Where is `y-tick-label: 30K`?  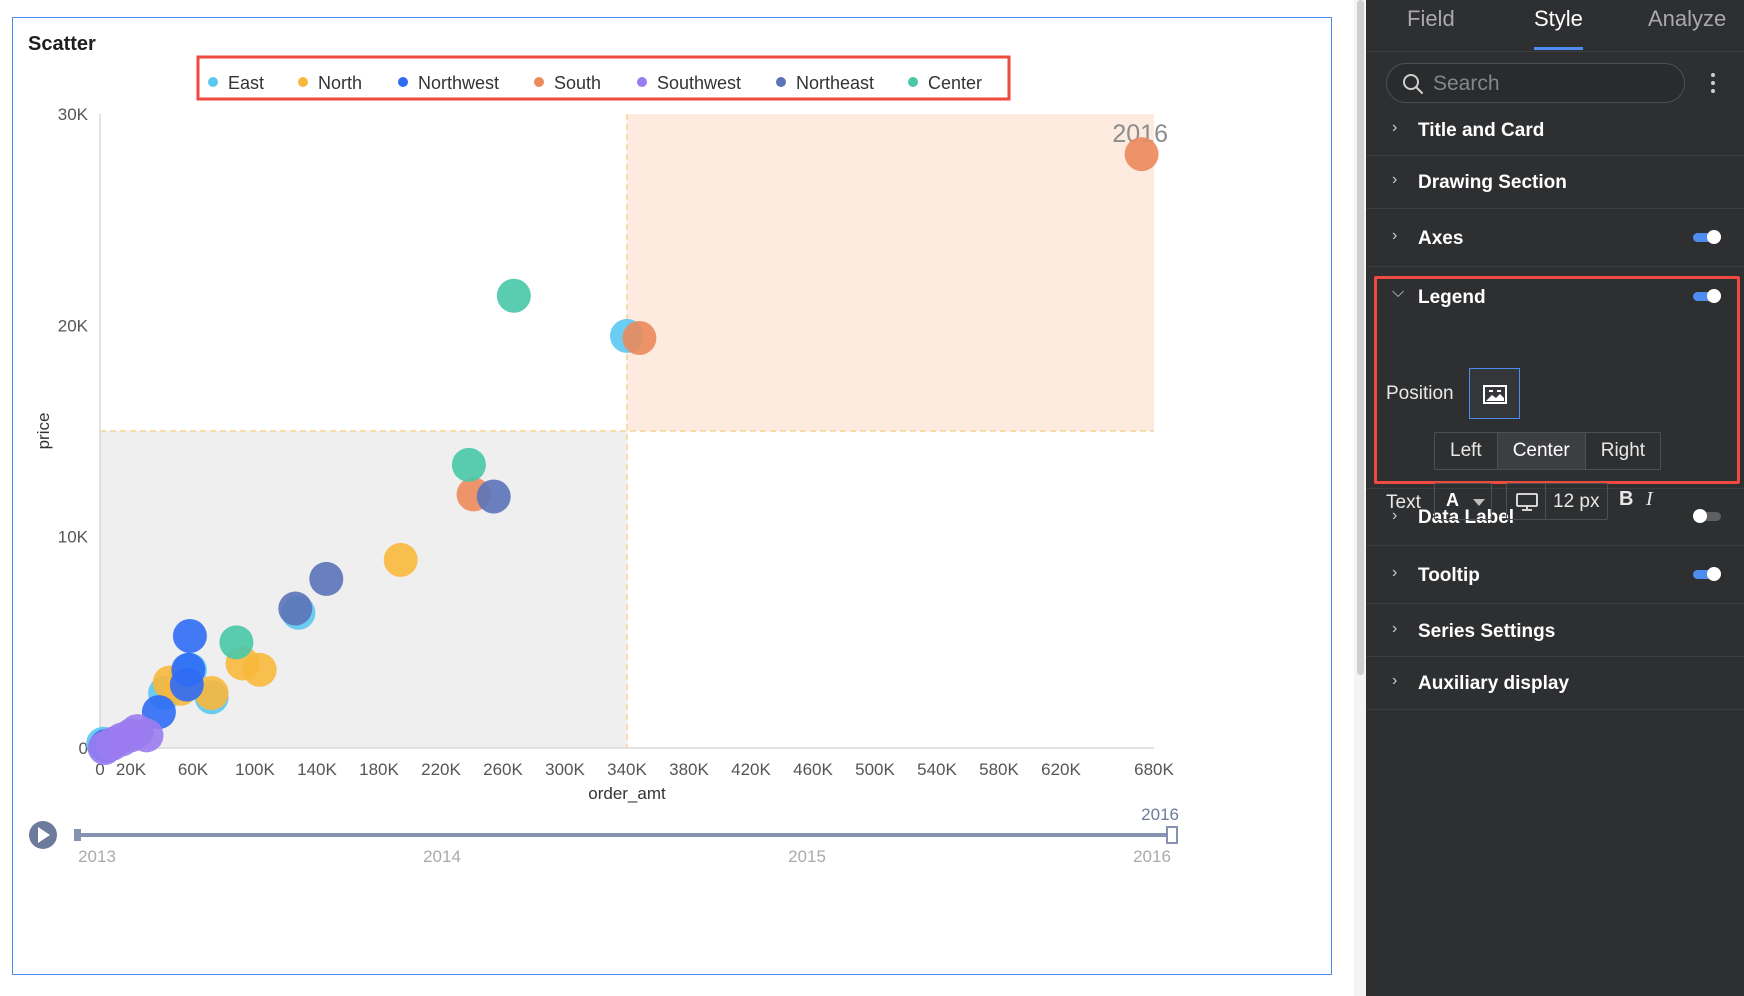 y-tick-label: 30K is located at coordinates (73, 114).